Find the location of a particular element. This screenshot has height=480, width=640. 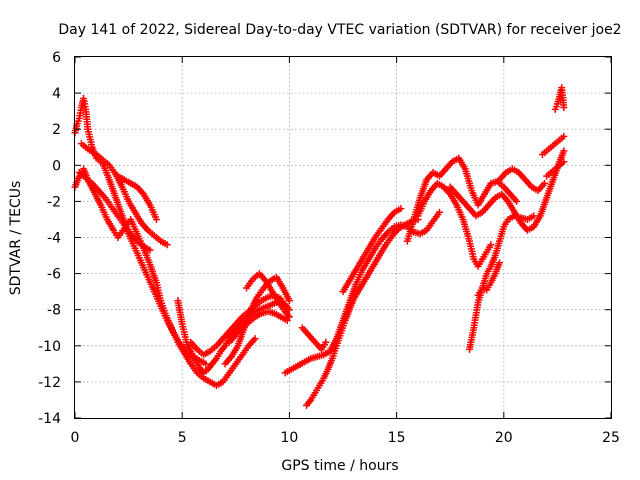

y-tick-label: -12 is located at coordinates (49, 383).